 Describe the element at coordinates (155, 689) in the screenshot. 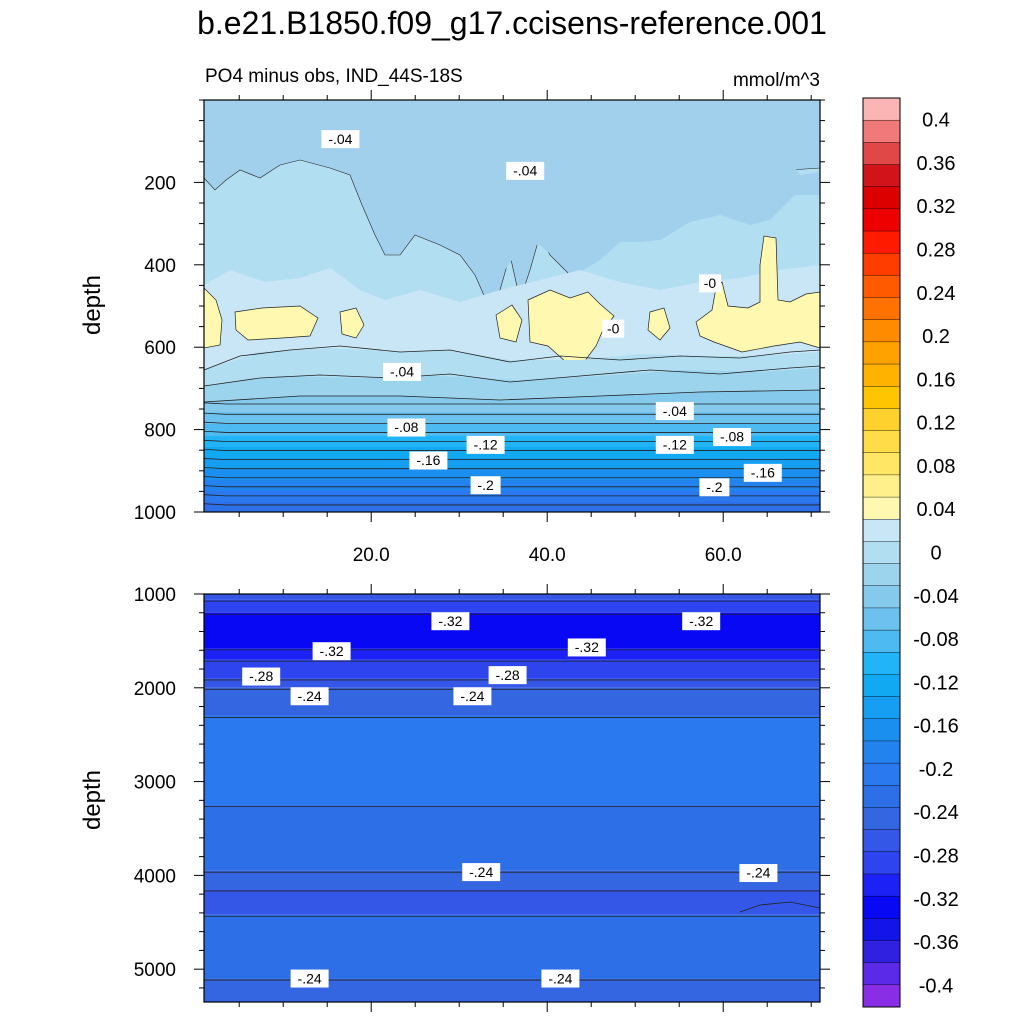

I see `y-tick-label: 2000` at that location.